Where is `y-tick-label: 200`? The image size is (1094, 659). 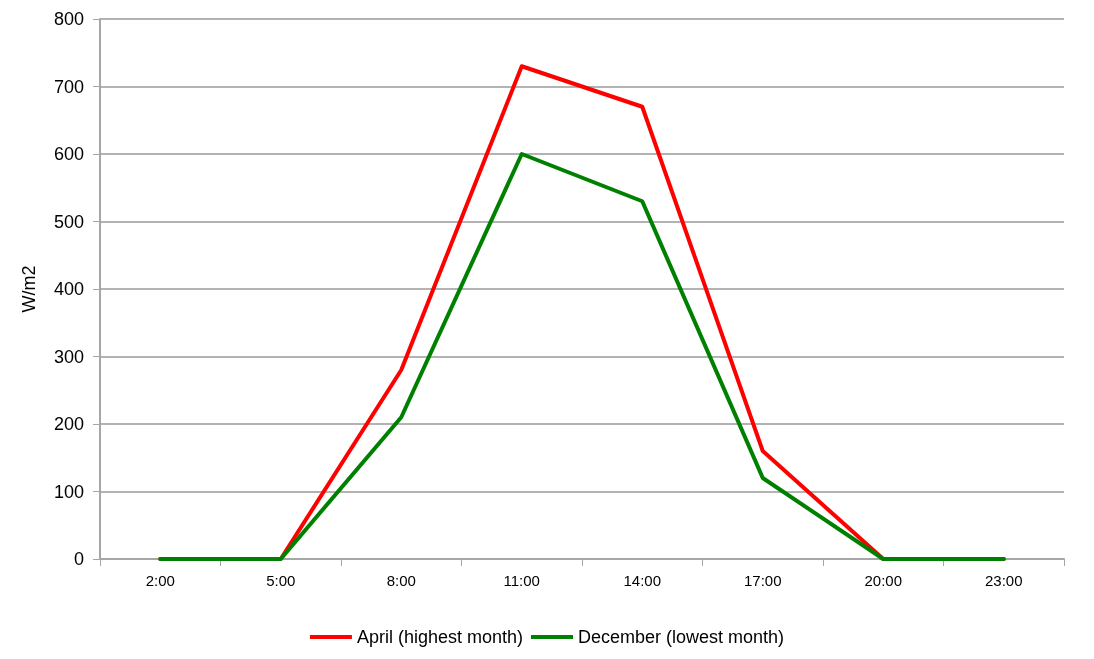
y-tick-label: 200 is located at coordinates (68, 424).